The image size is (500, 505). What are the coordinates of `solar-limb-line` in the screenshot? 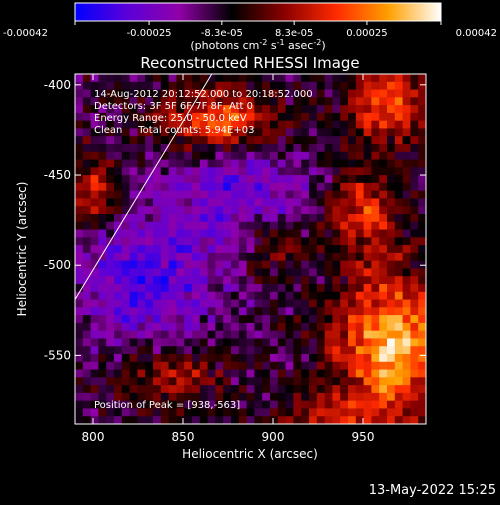 It's located at (143, 186).